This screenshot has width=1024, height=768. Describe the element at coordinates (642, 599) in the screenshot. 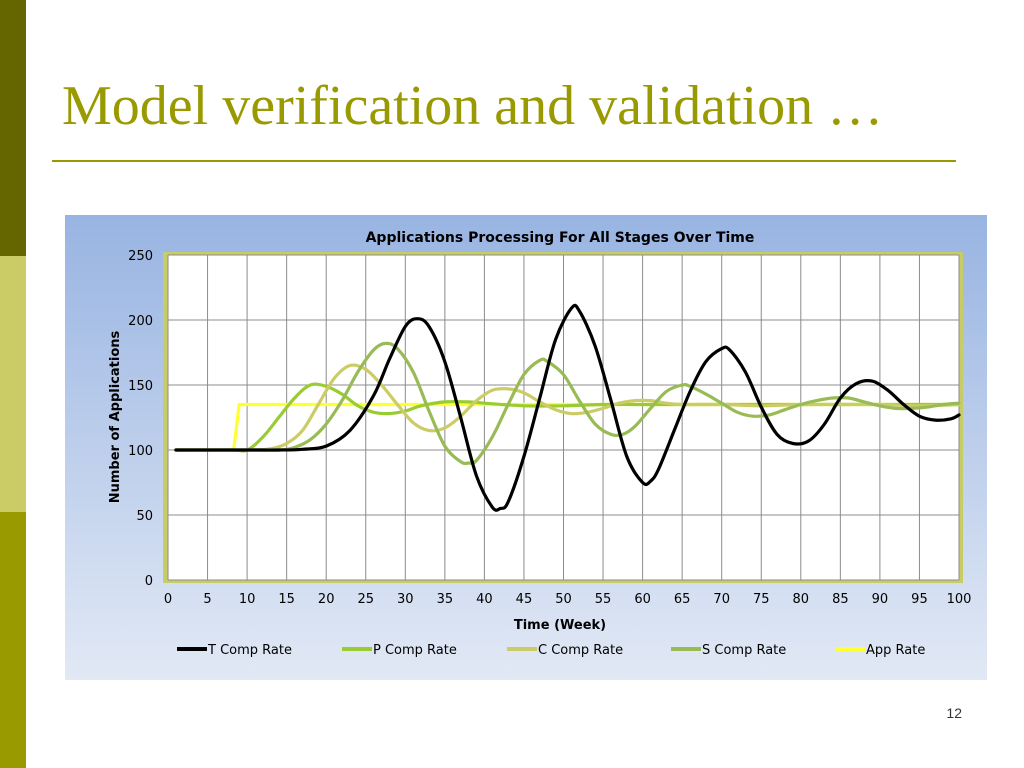

I see `x-tick-label: 60` at that location.